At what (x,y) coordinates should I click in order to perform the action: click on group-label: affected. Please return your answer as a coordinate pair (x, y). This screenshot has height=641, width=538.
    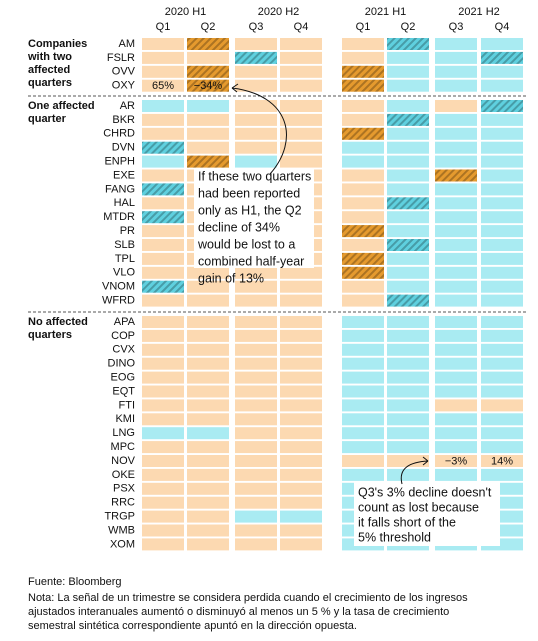
    Looking at the image, I should click on (49, 70).